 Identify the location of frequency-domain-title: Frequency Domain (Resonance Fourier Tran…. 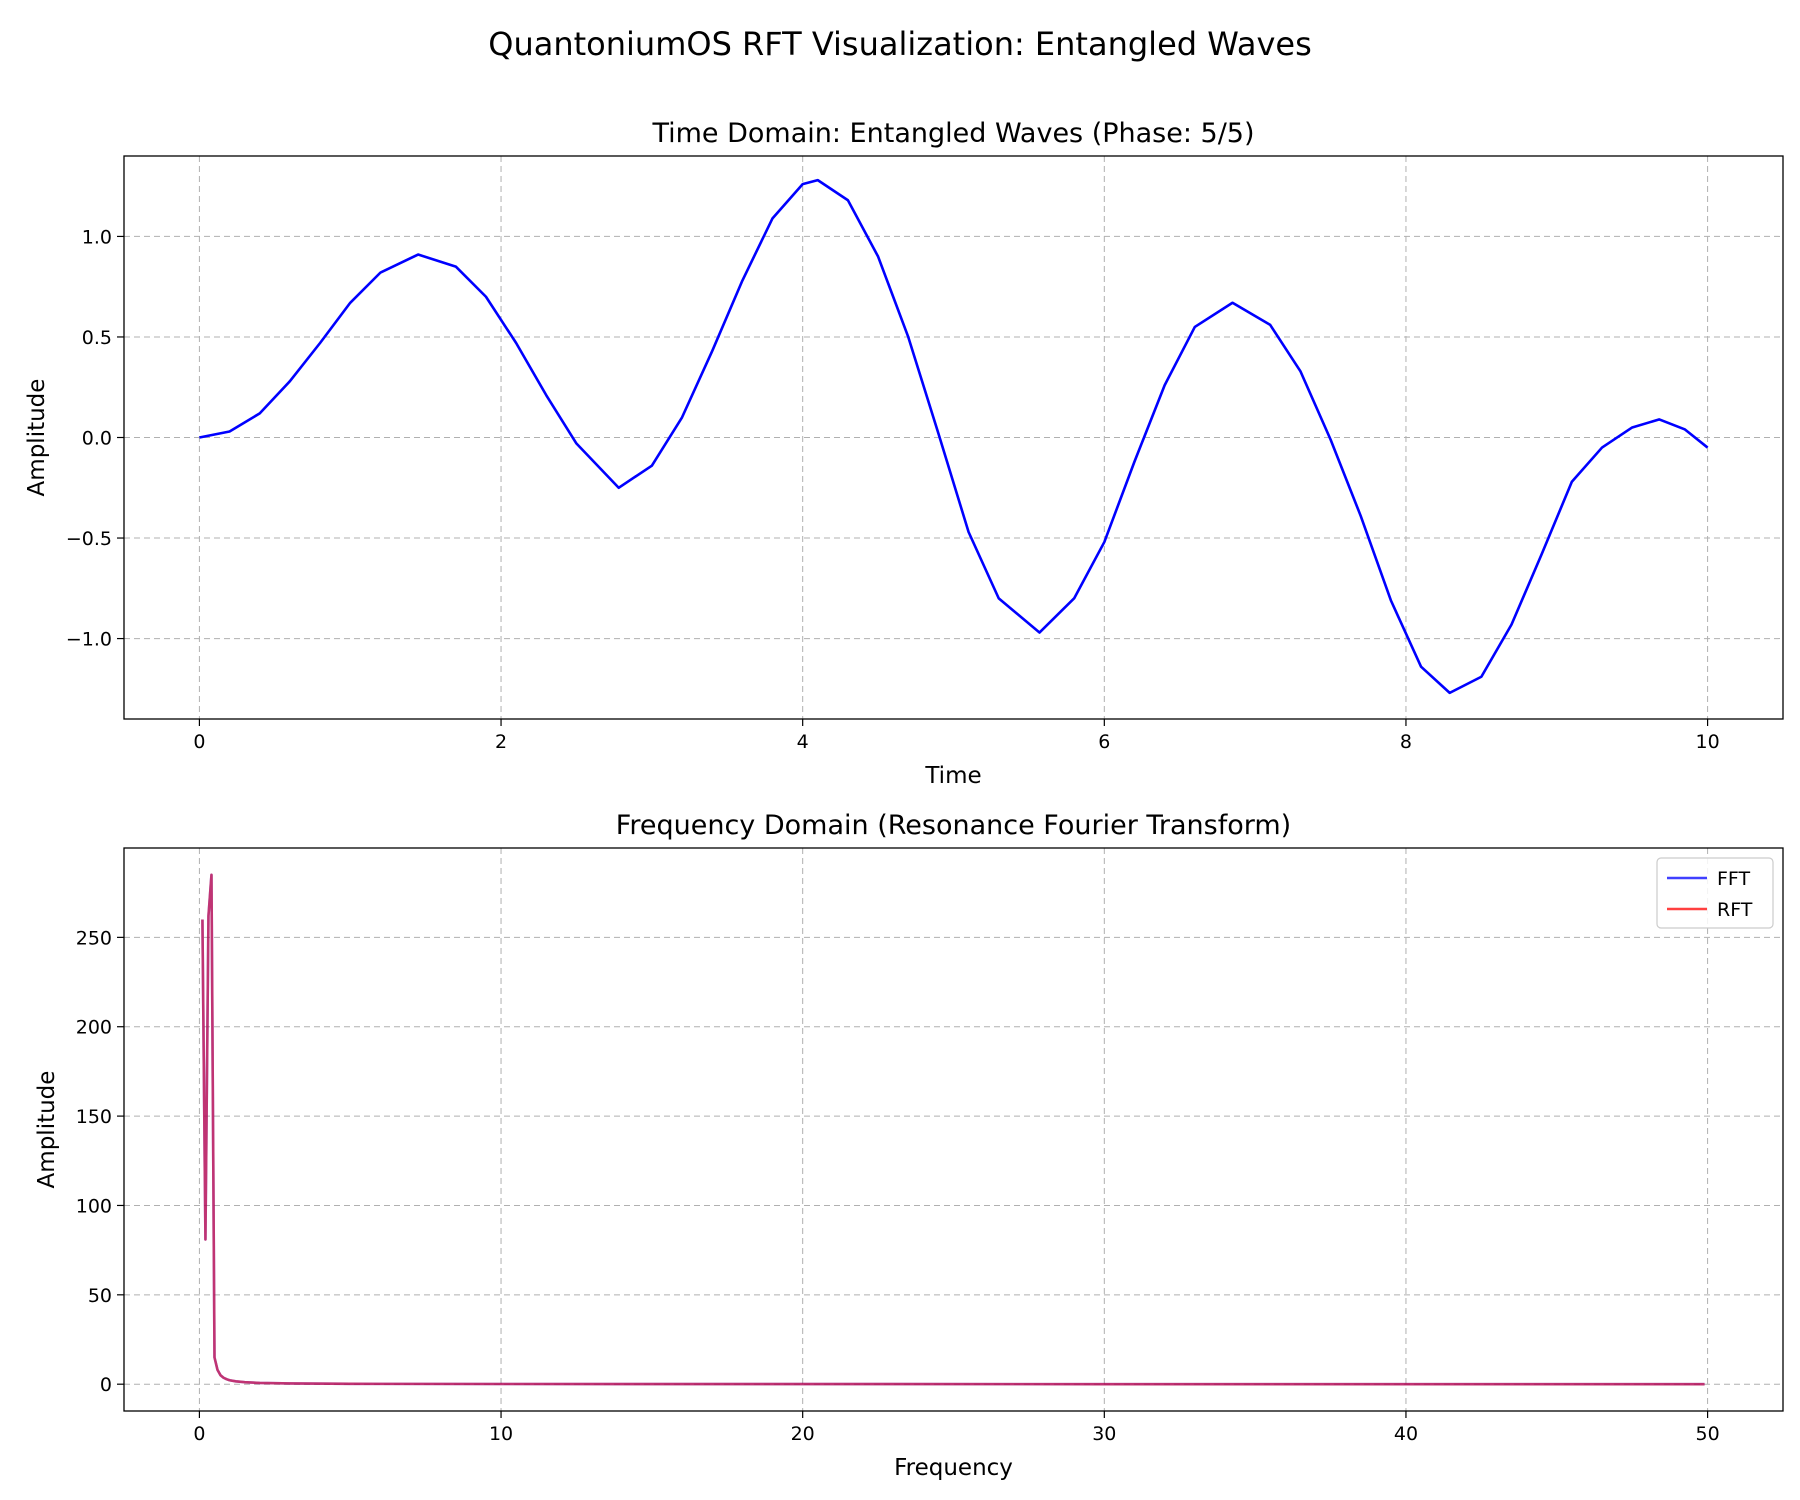
(953, 825).